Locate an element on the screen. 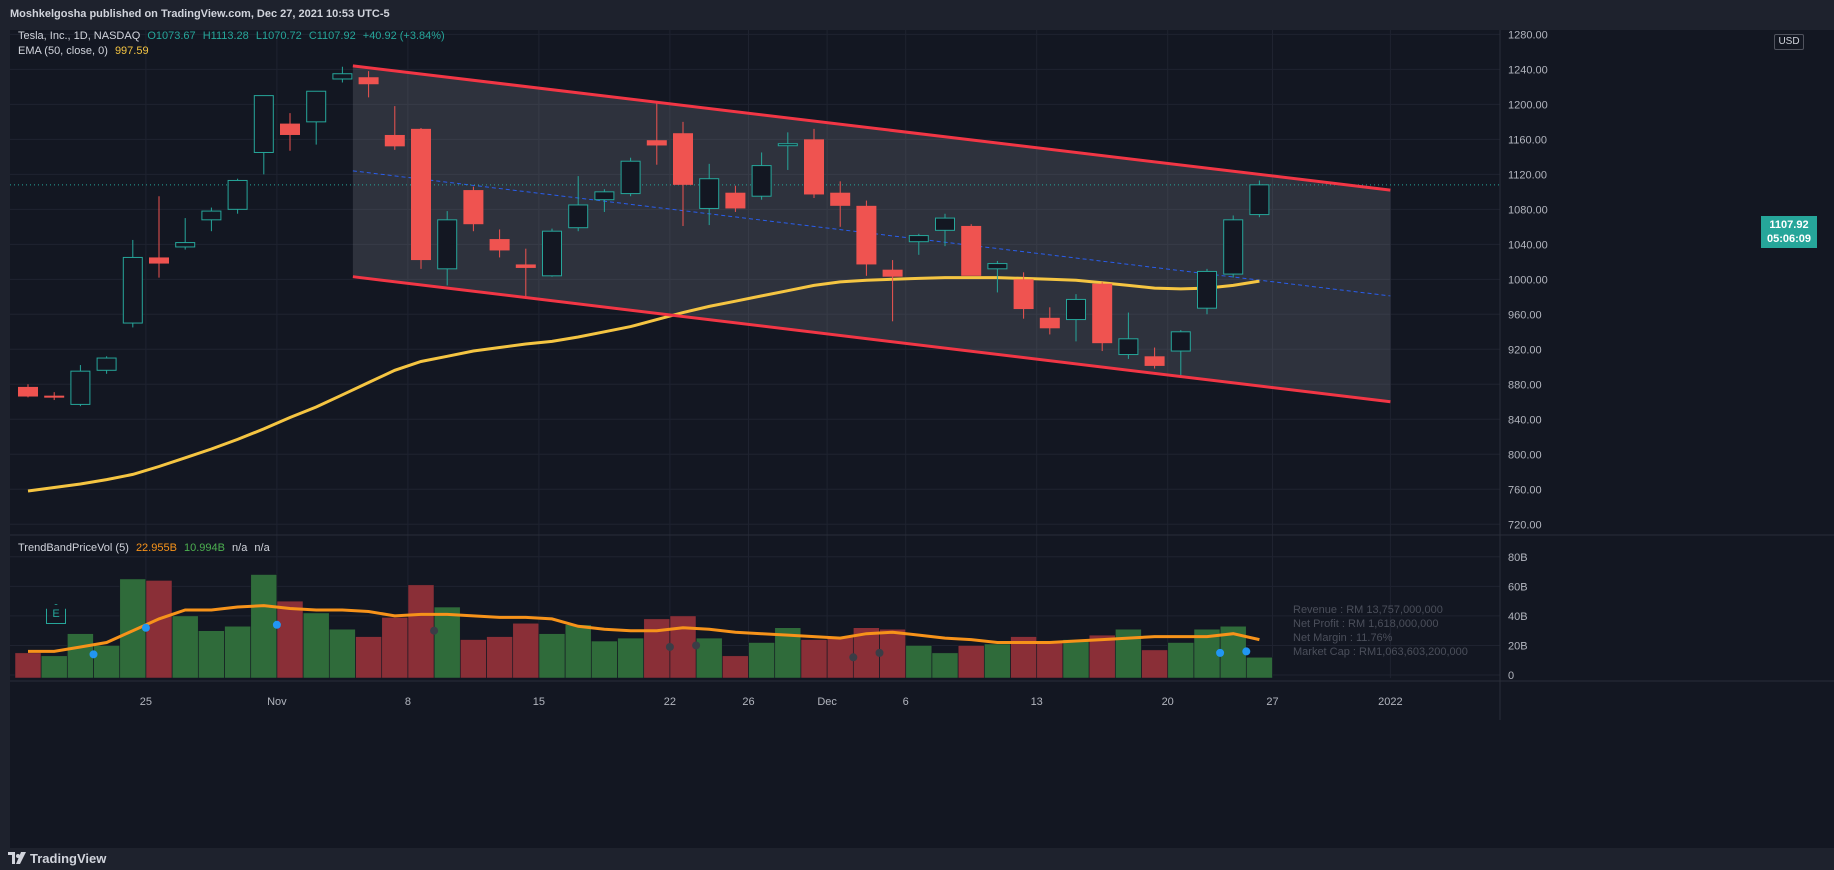 The height and width of the screenshot is (870, 1834). time-axis-label: Nov is located at coordinates (277, 702).